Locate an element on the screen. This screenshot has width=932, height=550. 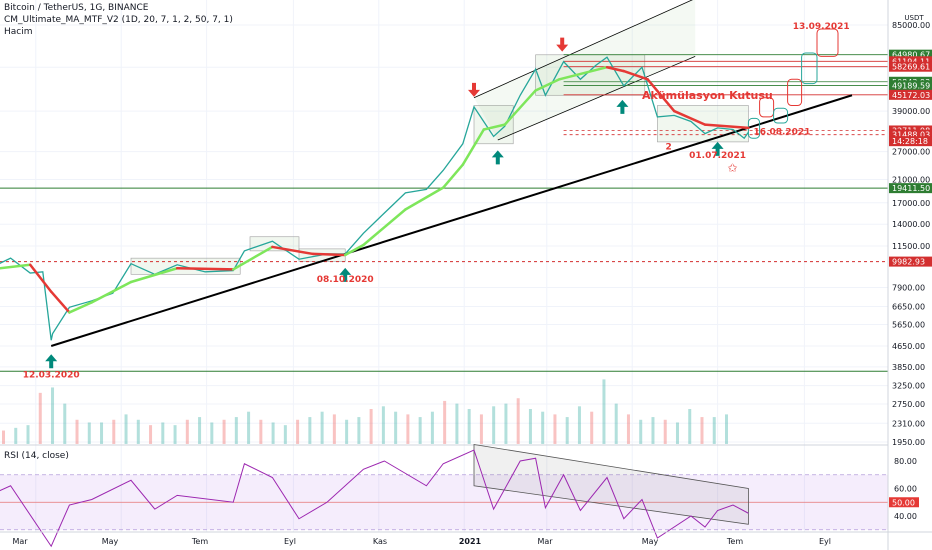
price-tag-label: 14:28:18 is located at coordinates (910, 141).